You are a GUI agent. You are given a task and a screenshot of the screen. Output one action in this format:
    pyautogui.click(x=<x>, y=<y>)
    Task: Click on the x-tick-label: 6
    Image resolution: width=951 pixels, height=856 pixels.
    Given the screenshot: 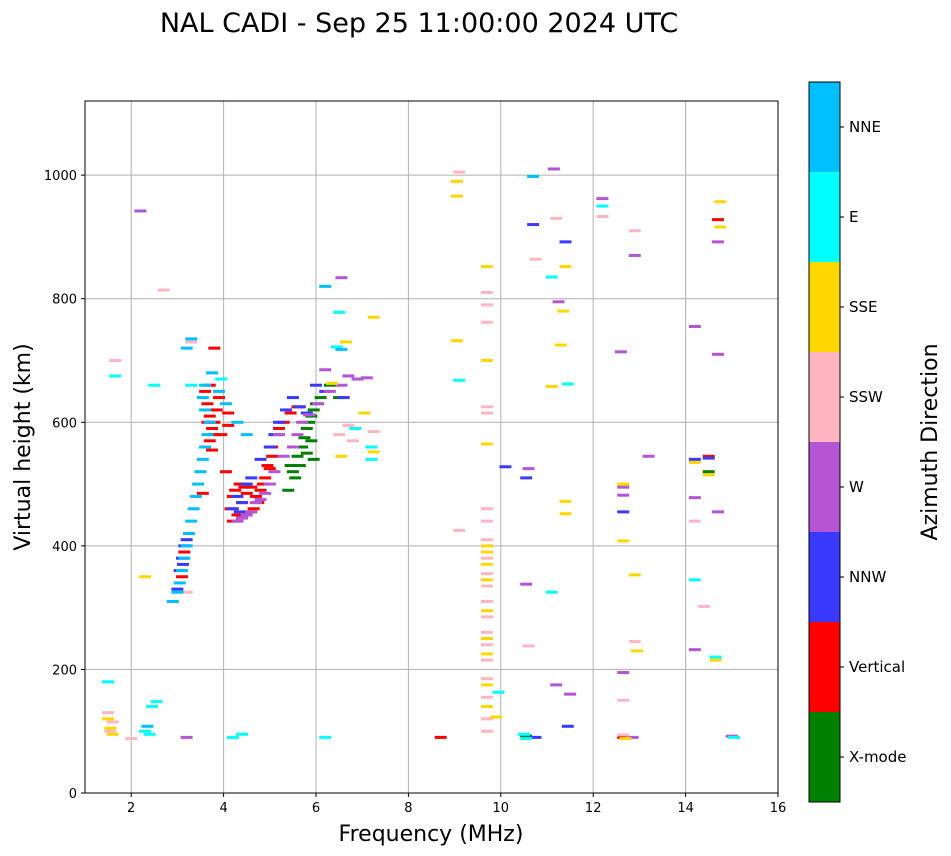 What is the action you would take?
    pyautogui.click(x=316, y=808)
    